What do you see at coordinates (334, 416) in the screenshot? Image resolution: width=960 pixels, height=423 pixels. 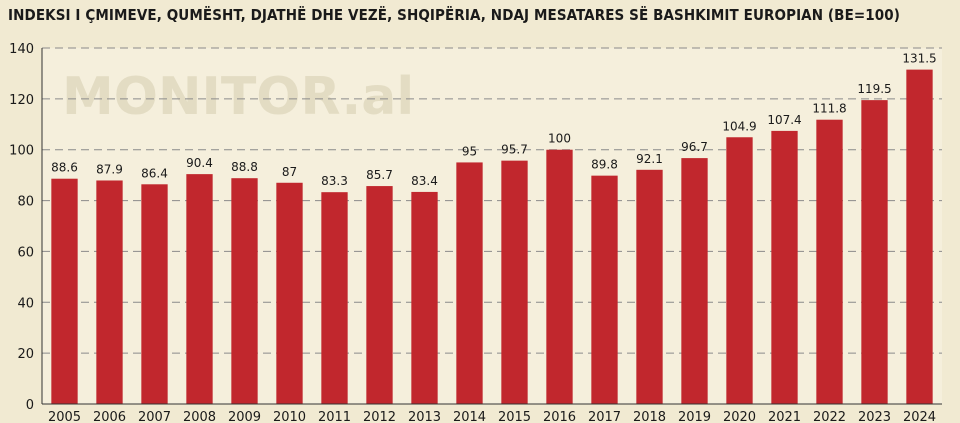 I see `x-tick-label: 2011` at bounding box center [334, 416].